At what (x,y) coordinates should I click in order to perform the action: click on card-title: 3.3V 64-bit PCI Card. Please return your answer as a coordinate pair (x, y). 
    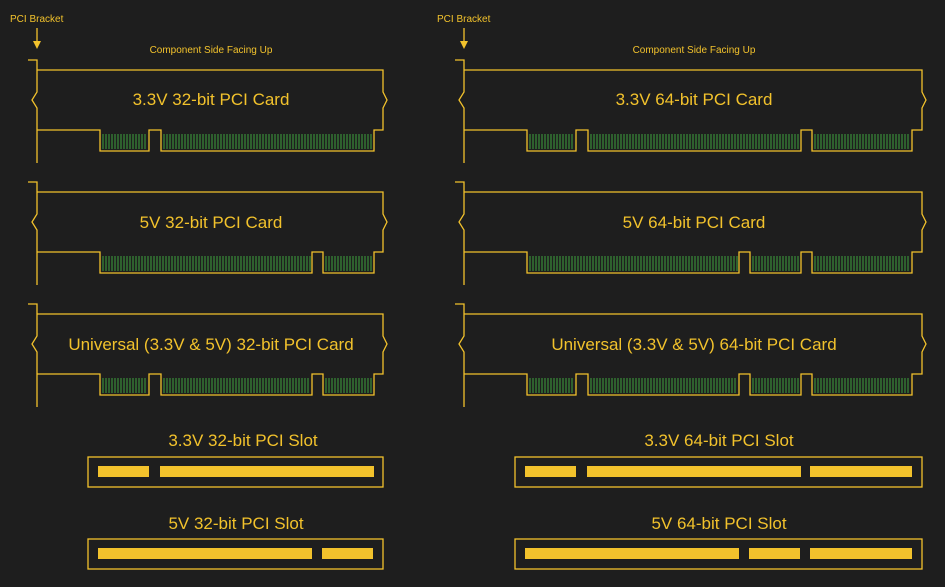
    Looking at the image, I should click on (694, 99).